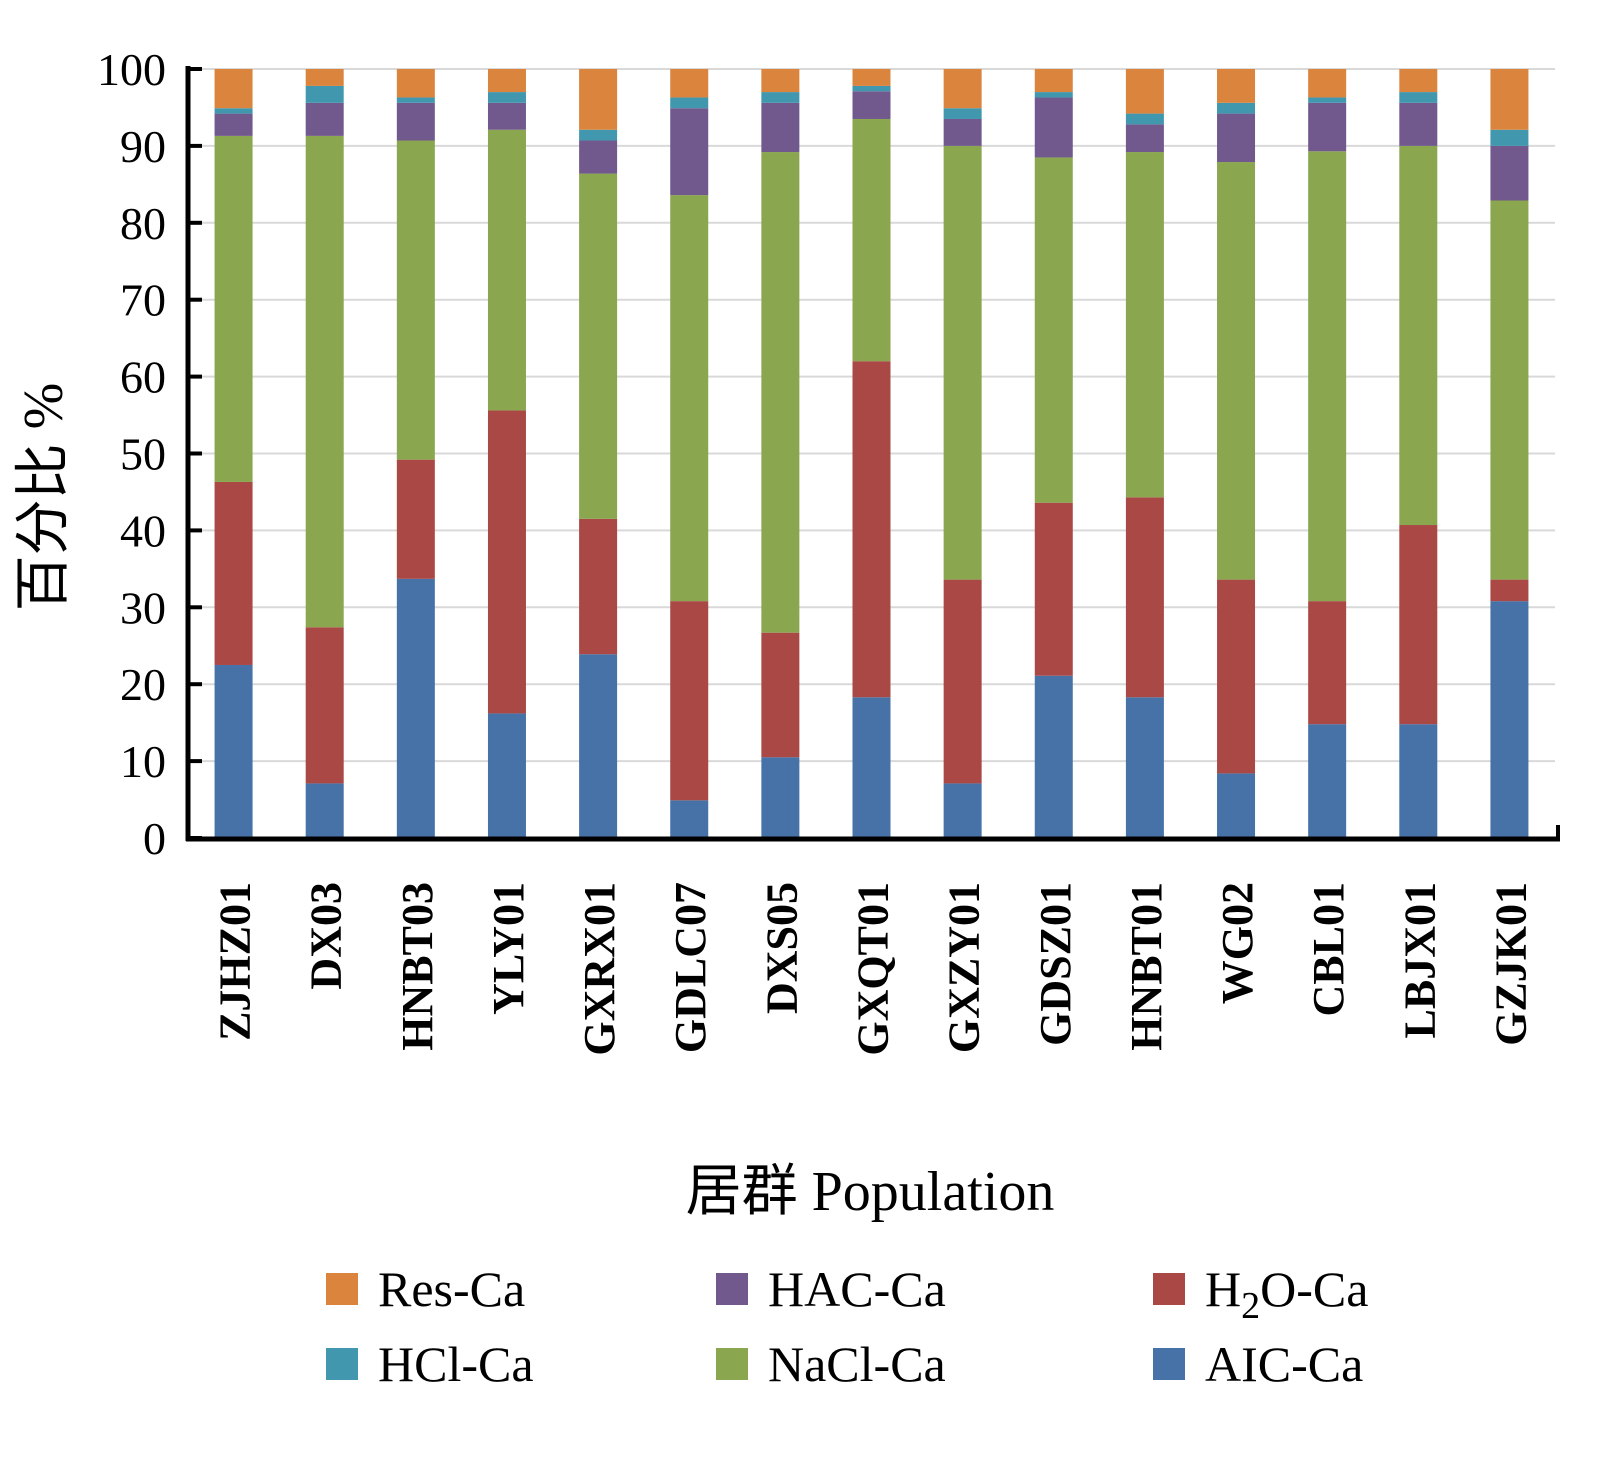 The width and height of the screenshot is (1611, 1480). What do you see at coordinates (873, 969) in the screenshot?
I see `x-tick-label: GXQT01` at bounding box center [873, 969].